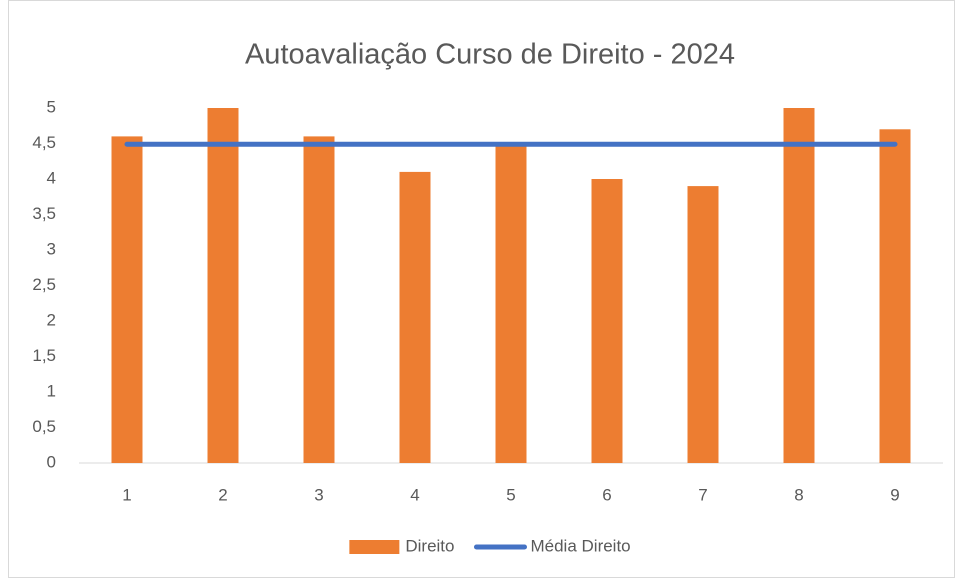 Image resolution: width=958 pixels, height=579 pixels. Describe the element at coordinates (798, 494) in the screenshot. I see `x-tick-label: 8` at that location.